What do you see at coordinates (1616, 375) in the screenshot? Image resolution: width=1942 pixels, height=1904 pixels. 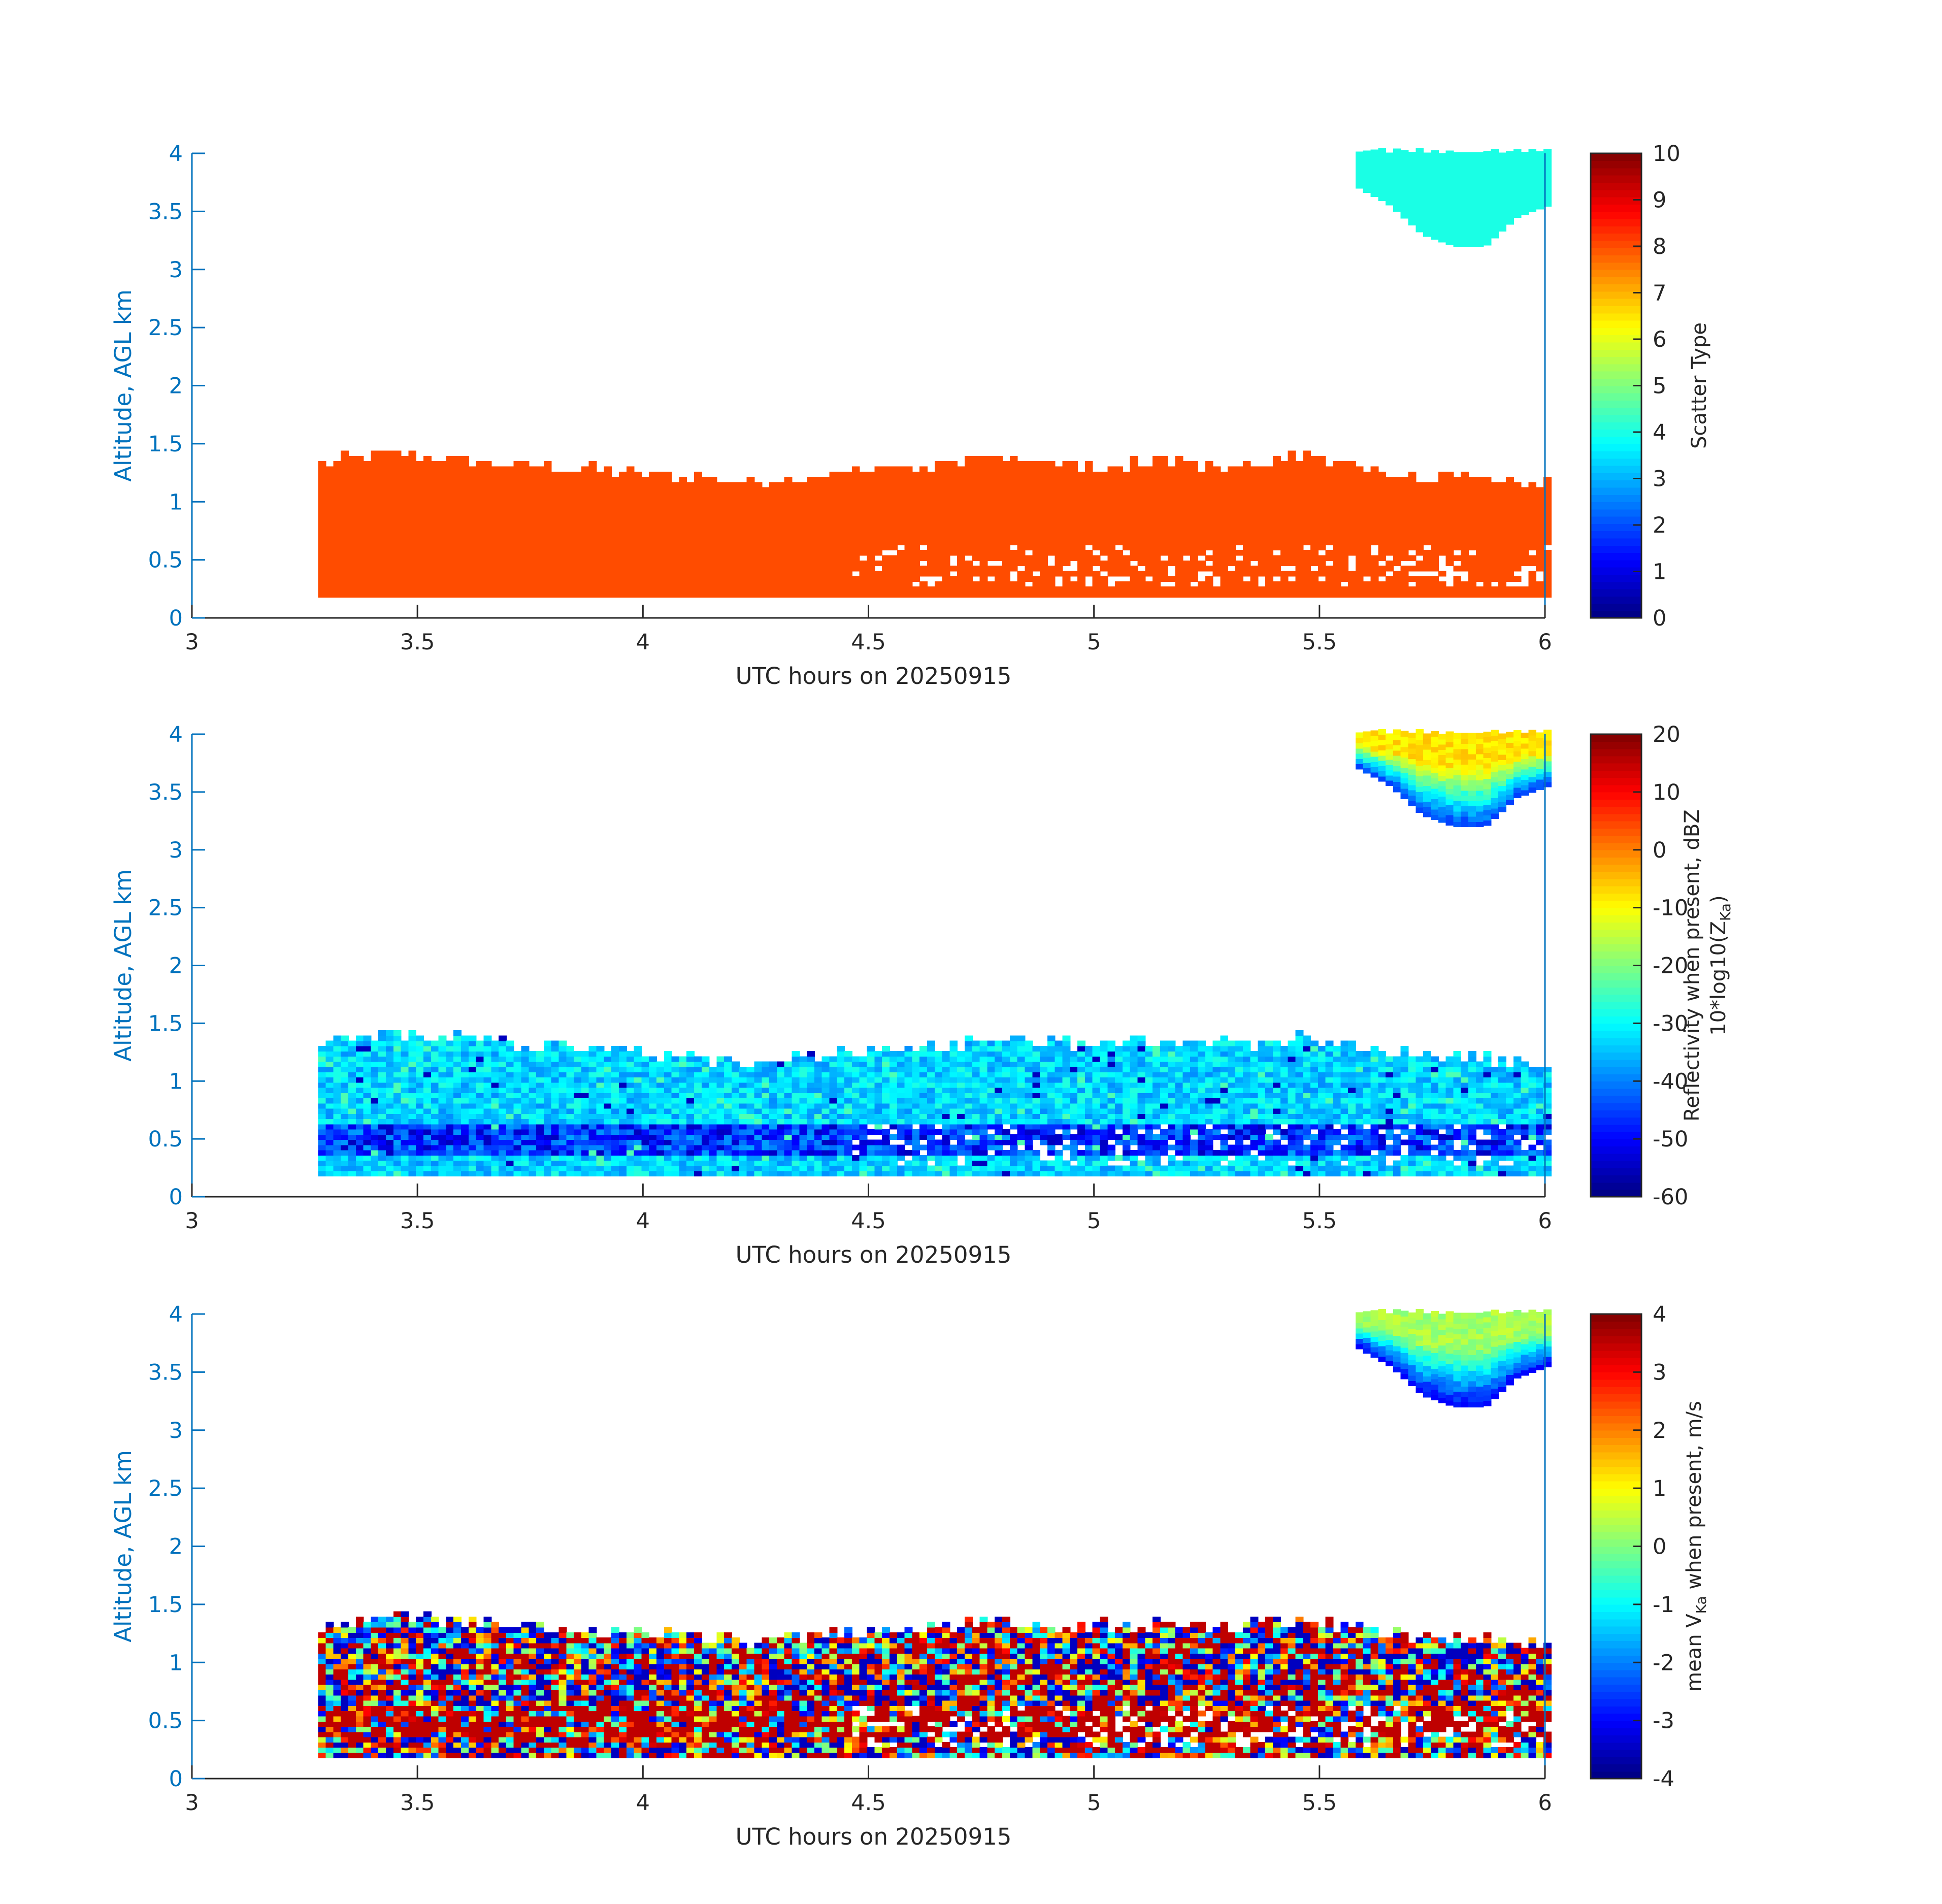 I see `colorbar-segment` at bounding box center [1616, 375].